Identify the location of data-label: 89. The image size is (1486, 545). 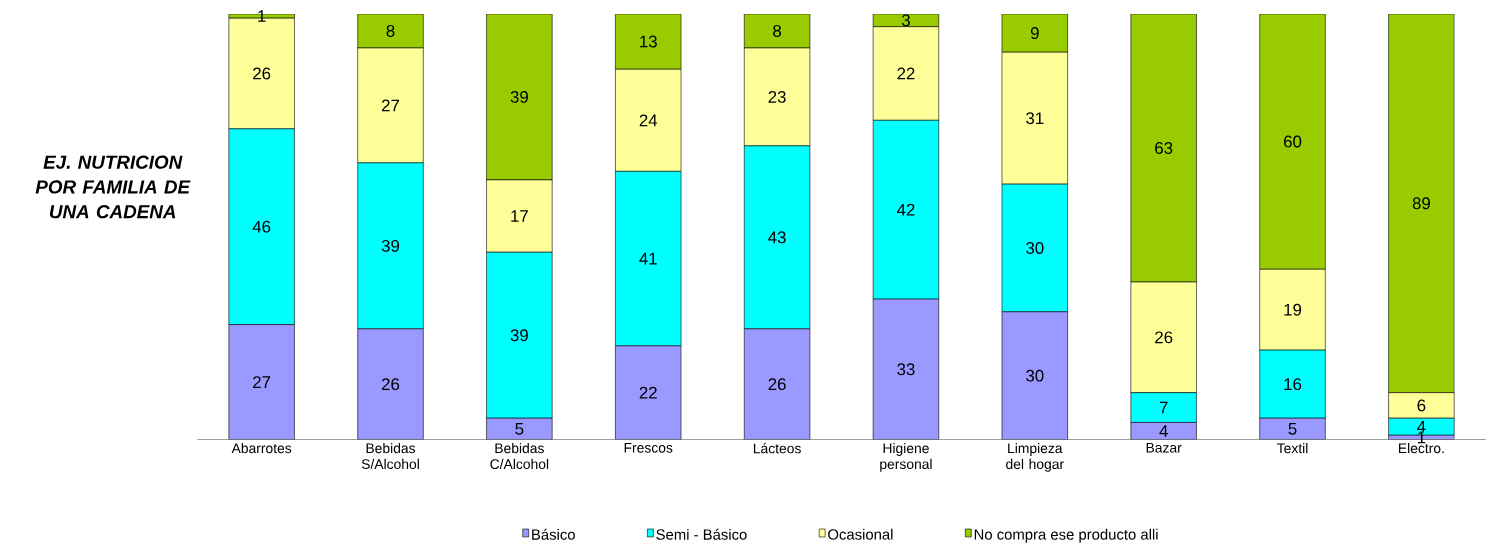
(1421, 203).